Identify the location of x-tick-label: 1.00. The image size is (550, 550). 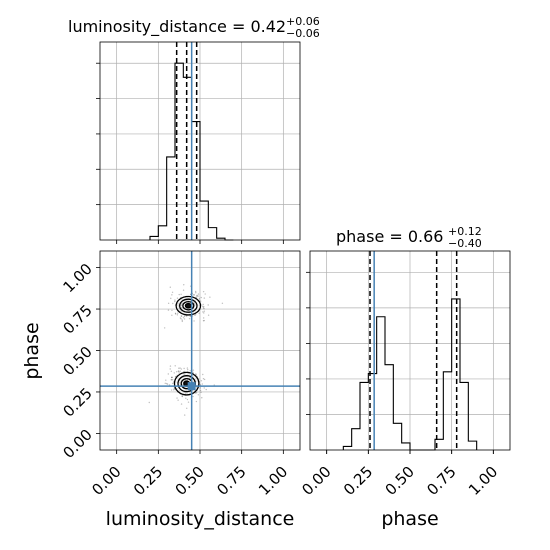
(483, 481).